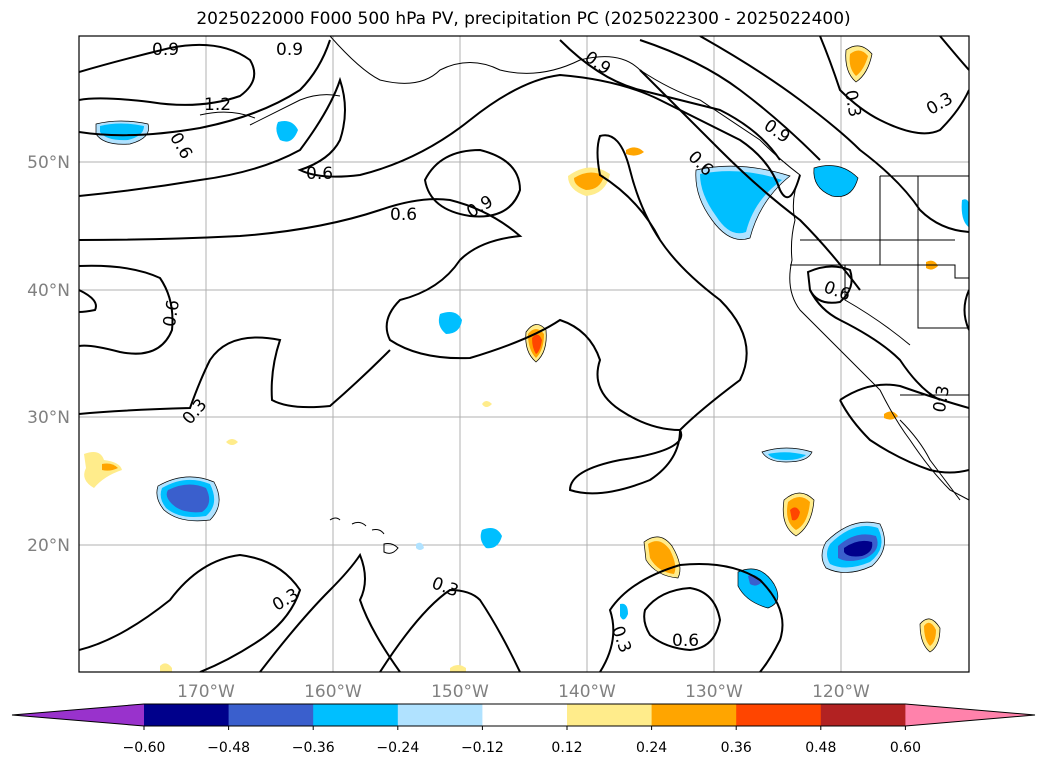 The height and width of the screenshot is (765, 1047). I want to click on colorbar-tick-label: −0.12, so click(482, 748).